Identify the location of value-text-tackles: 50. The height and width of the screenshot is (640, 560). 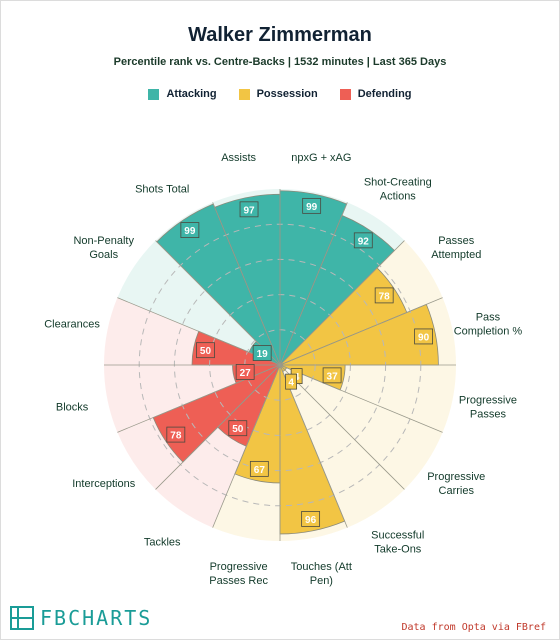
(238, 429).